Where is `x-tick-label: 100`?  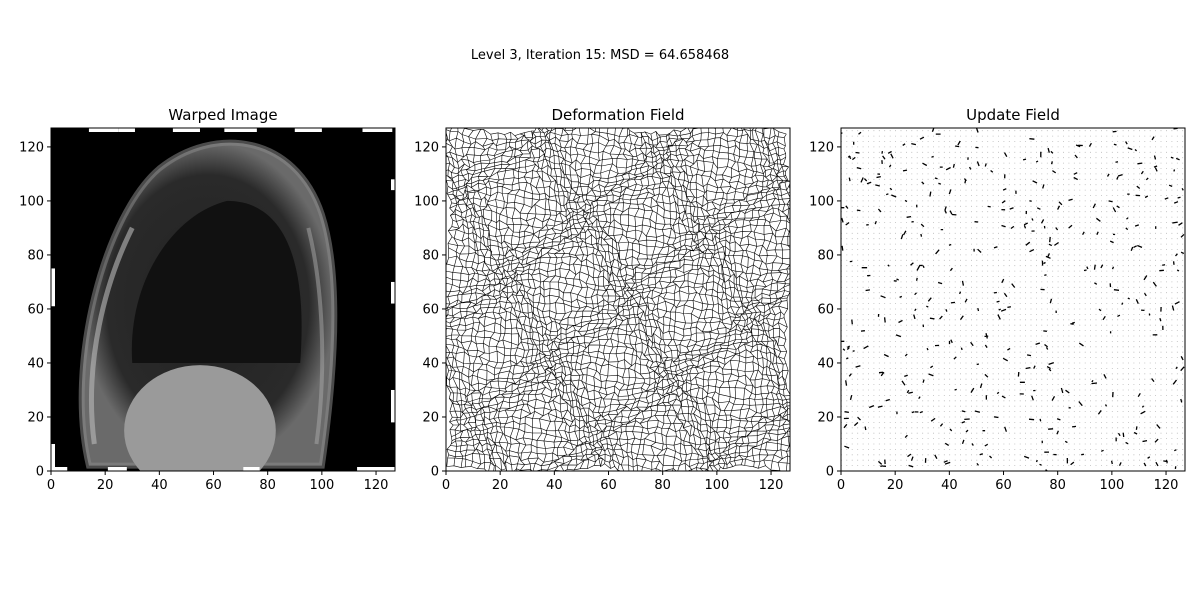
x-tick-label: 100 is located at coordinates (1111, 485).